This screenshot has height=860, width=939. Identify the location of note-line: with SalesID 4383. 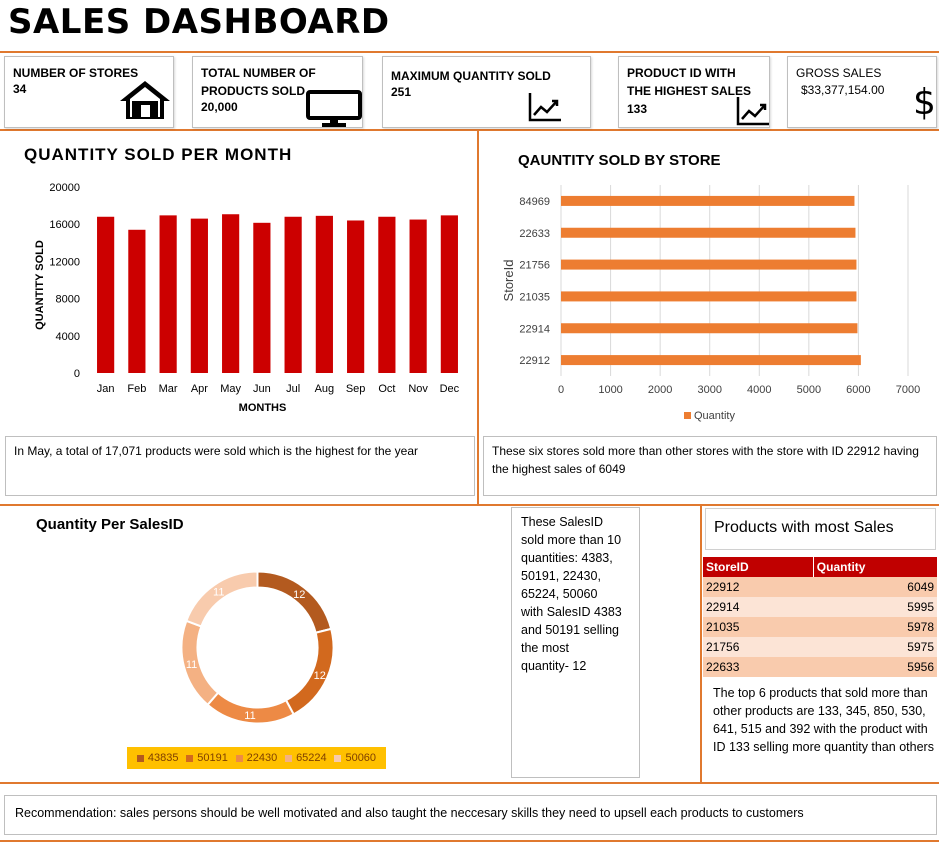
(571, 612).